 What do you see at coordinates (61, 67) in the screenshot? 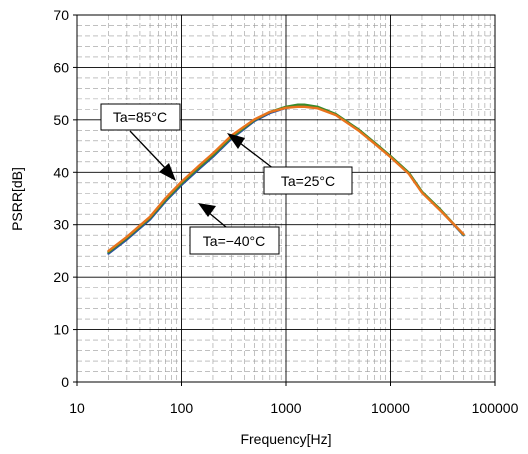
I see `y-tick-label: 60` at bounding box center [61, 67].